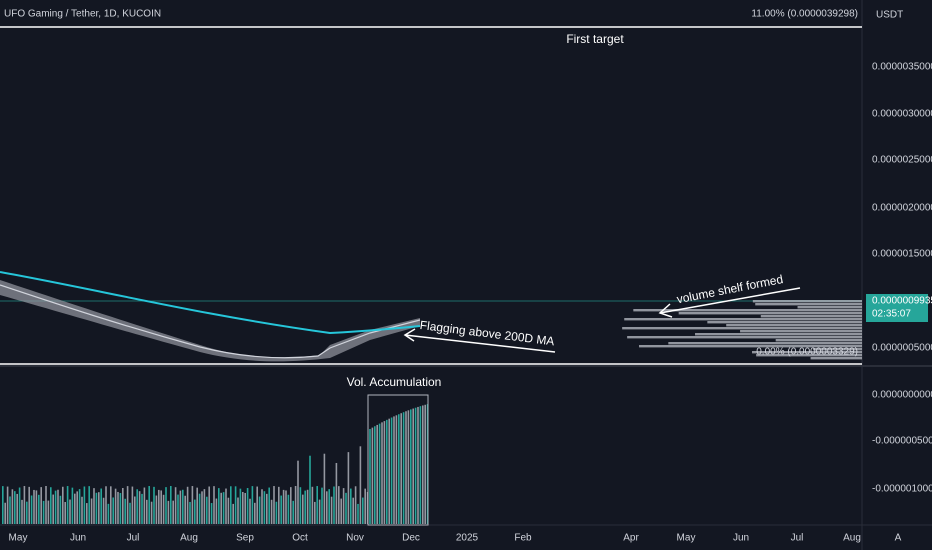 The height and width of the screenshot is (550, 932). I want to click on scale-mode: A, so click(898, 538).